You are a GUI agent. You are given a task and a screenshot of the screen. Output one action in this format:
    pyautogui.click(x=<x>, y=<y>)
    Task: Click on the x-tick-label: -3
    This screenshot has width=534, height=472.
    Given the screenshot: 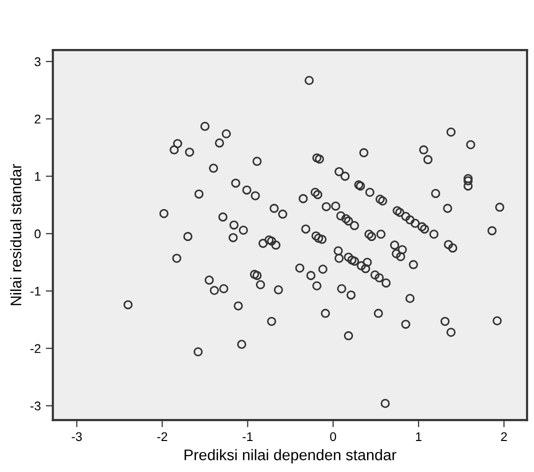 What is the action you would take?
    pyautogui.click(x=77, y=437)
    